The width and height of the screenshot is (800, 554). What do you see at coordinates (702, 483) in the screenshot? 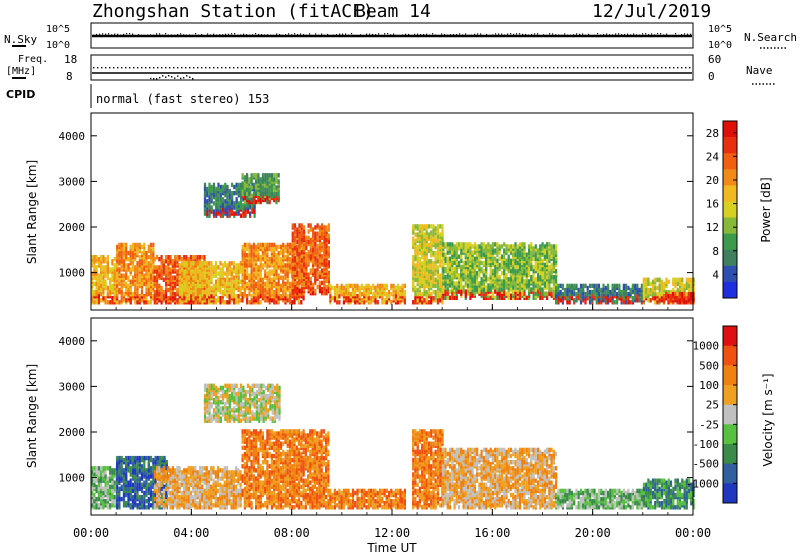
I see `colorbar-tick-label: -1000` at bounding box center [702, 483].